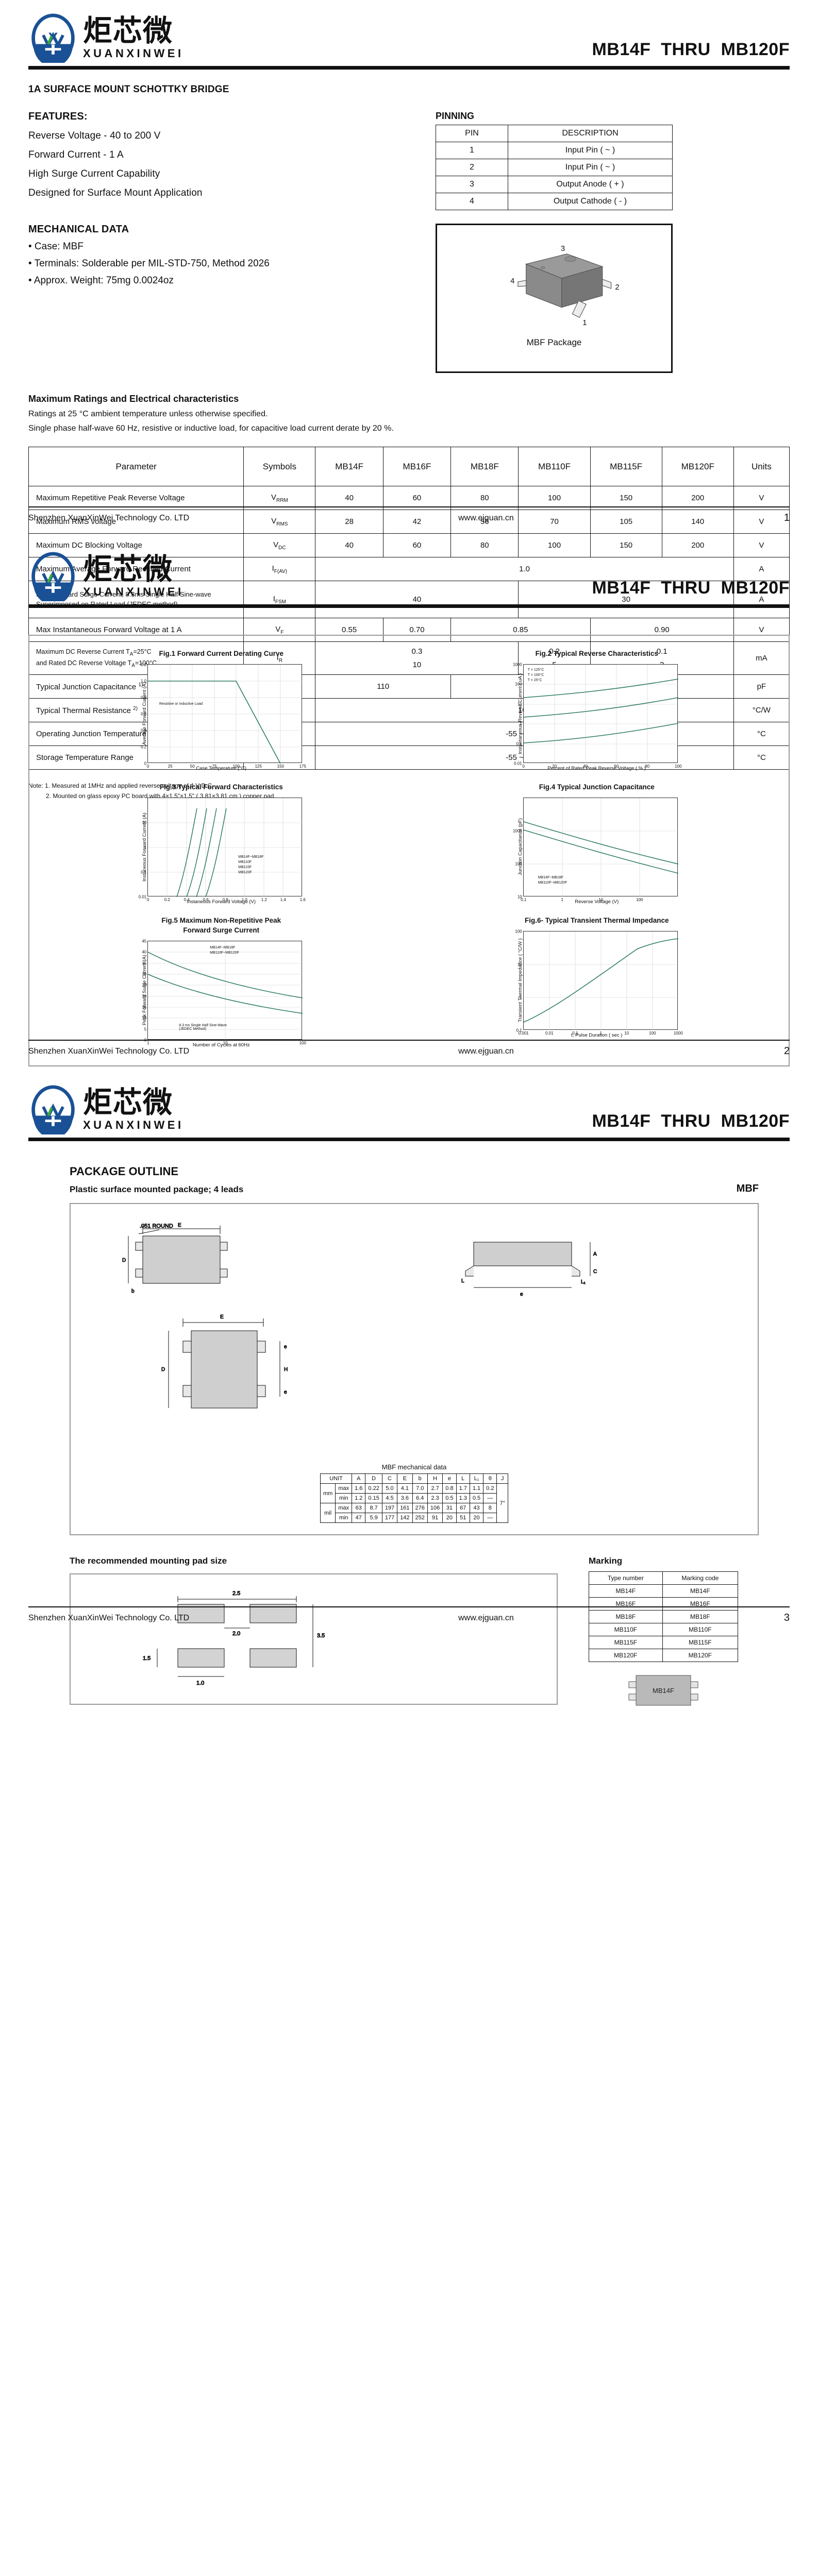 The image size is (818, 2576). I want to click on dim-col: C, so click(389, 1479).